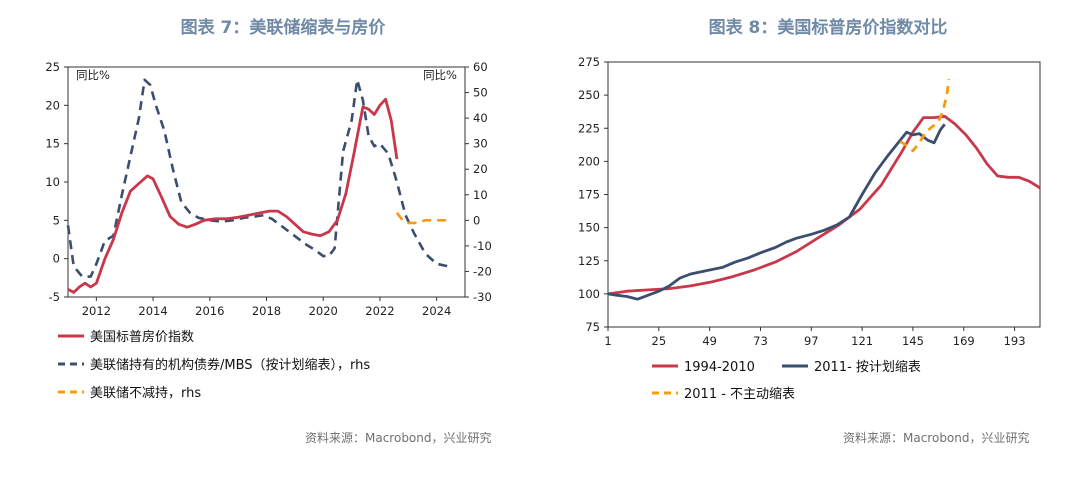 This screenshot has width=1080, height=479. What do you see at coordinates (480, 195) in the screenshot?
I see `left-chart-right-y-tick-label: 10` at bounding box center [480, 195].